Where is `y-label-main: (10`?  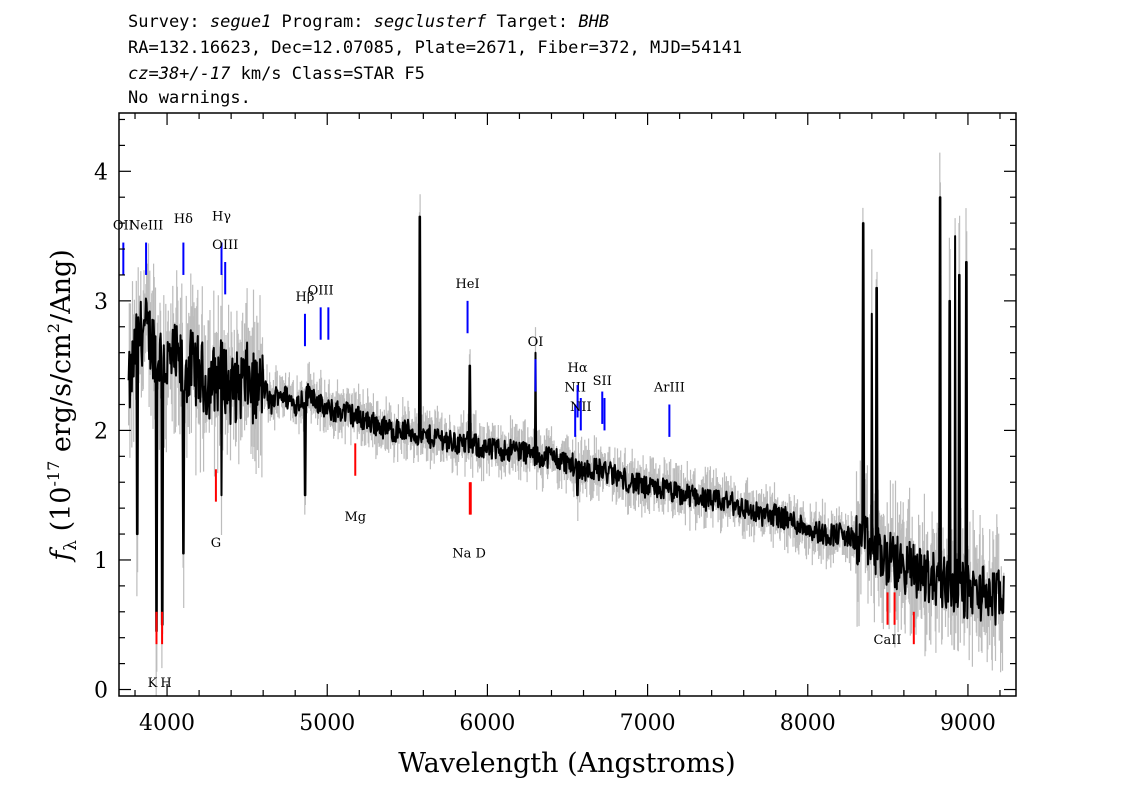
y-label-main: (10 is located at coordinates (61, 513).